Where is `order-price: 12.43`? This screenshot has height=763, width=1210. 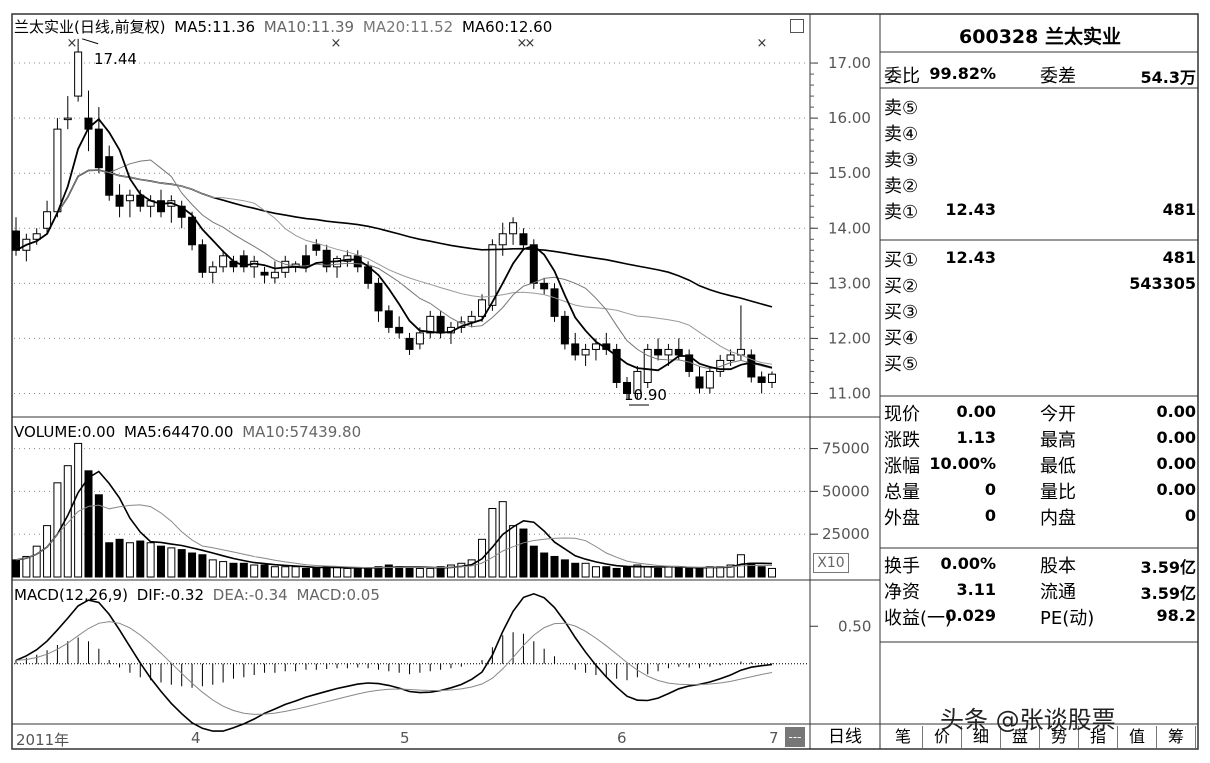
order-price: 12.43 is located at coordinates (970, 209).